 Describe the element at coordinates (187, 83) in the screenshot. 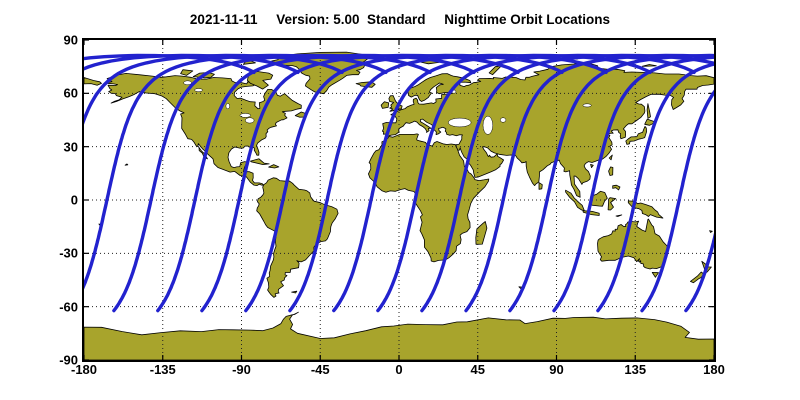

I see `lake-great-bear-lake` at that location.